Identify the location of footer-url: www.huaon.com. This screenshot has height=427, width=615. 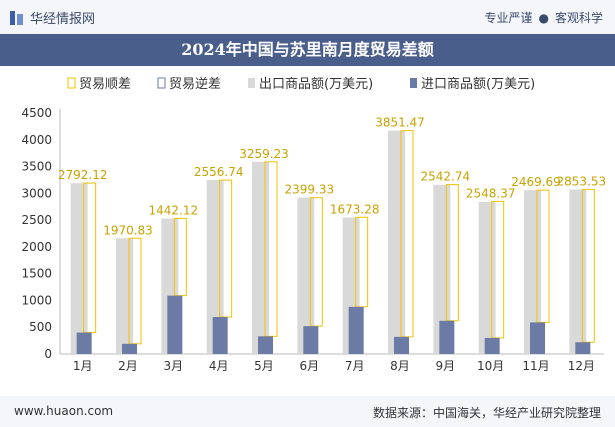
(64, 411).